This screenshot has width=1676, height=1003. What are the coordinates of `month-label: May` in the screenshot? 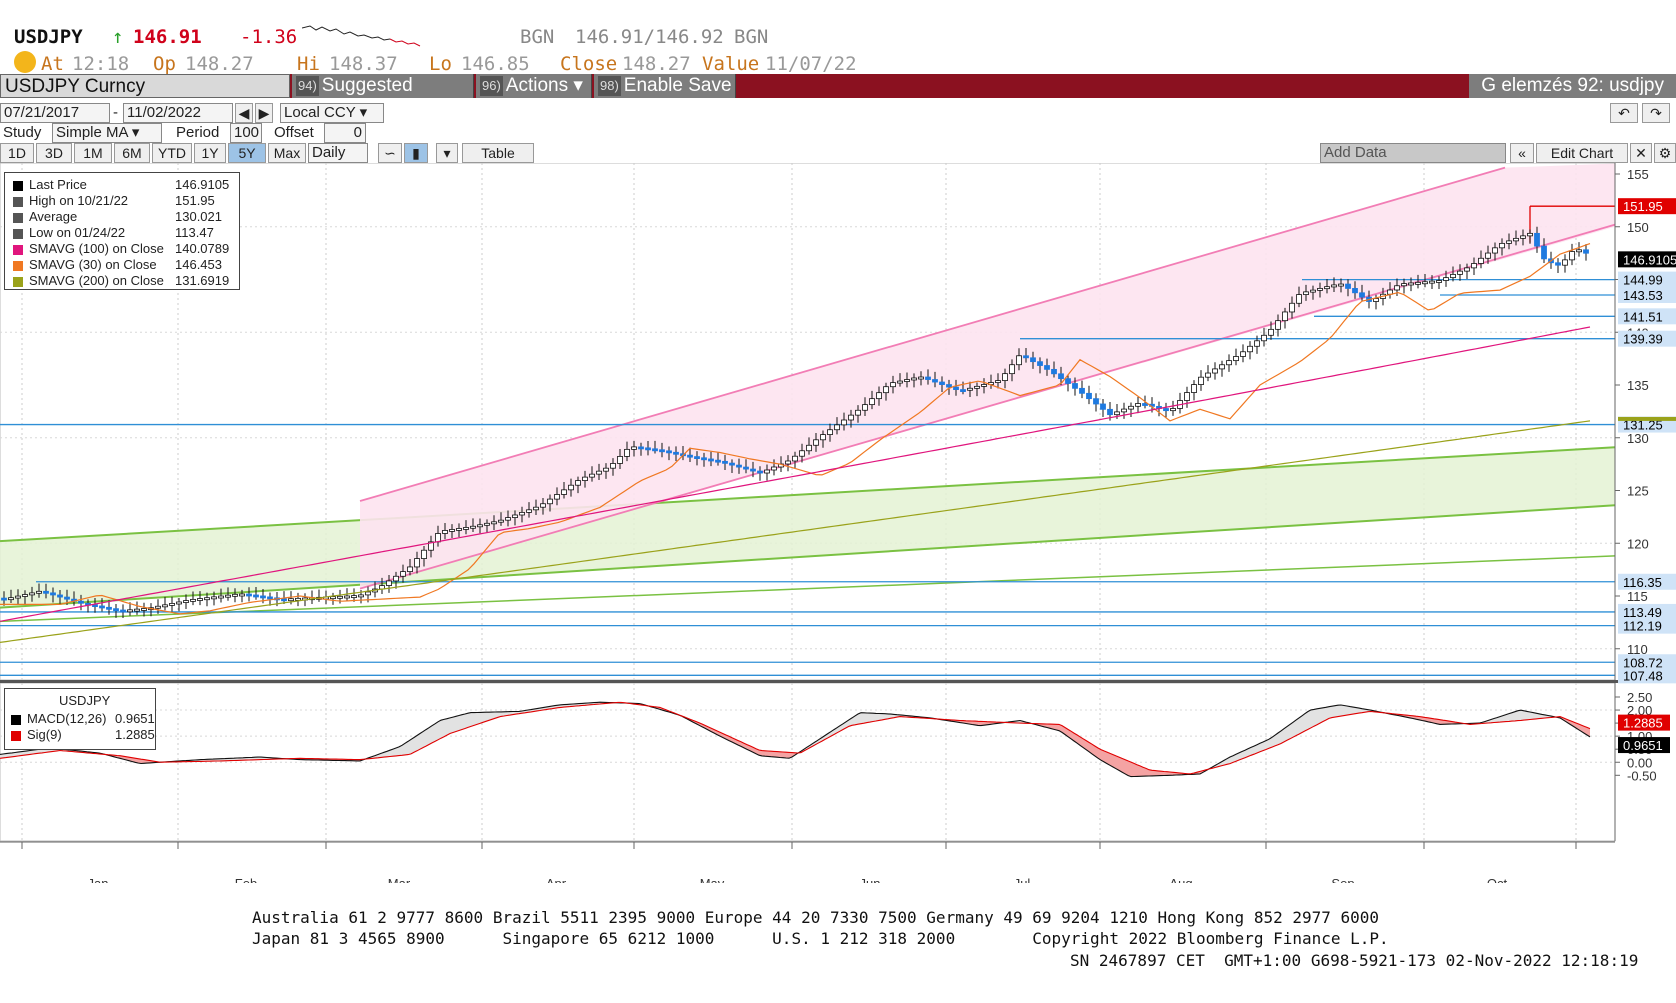 It's located at (712, 879).